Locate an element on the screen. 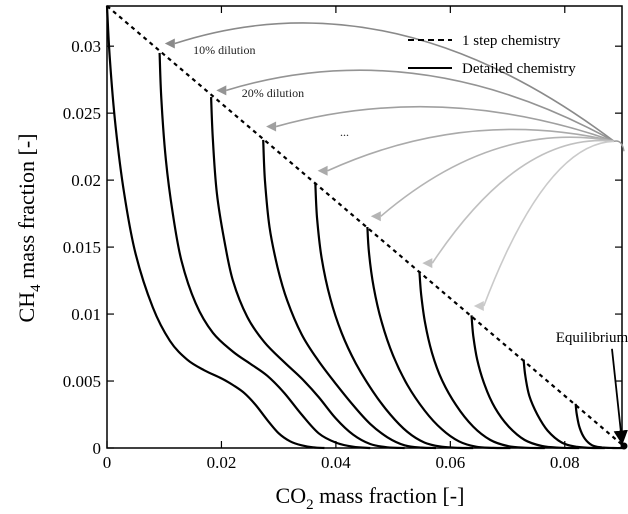 The image size is (628, 514). legend-label-detailed: Detailed chemistry is located at coordinates (519, 69).